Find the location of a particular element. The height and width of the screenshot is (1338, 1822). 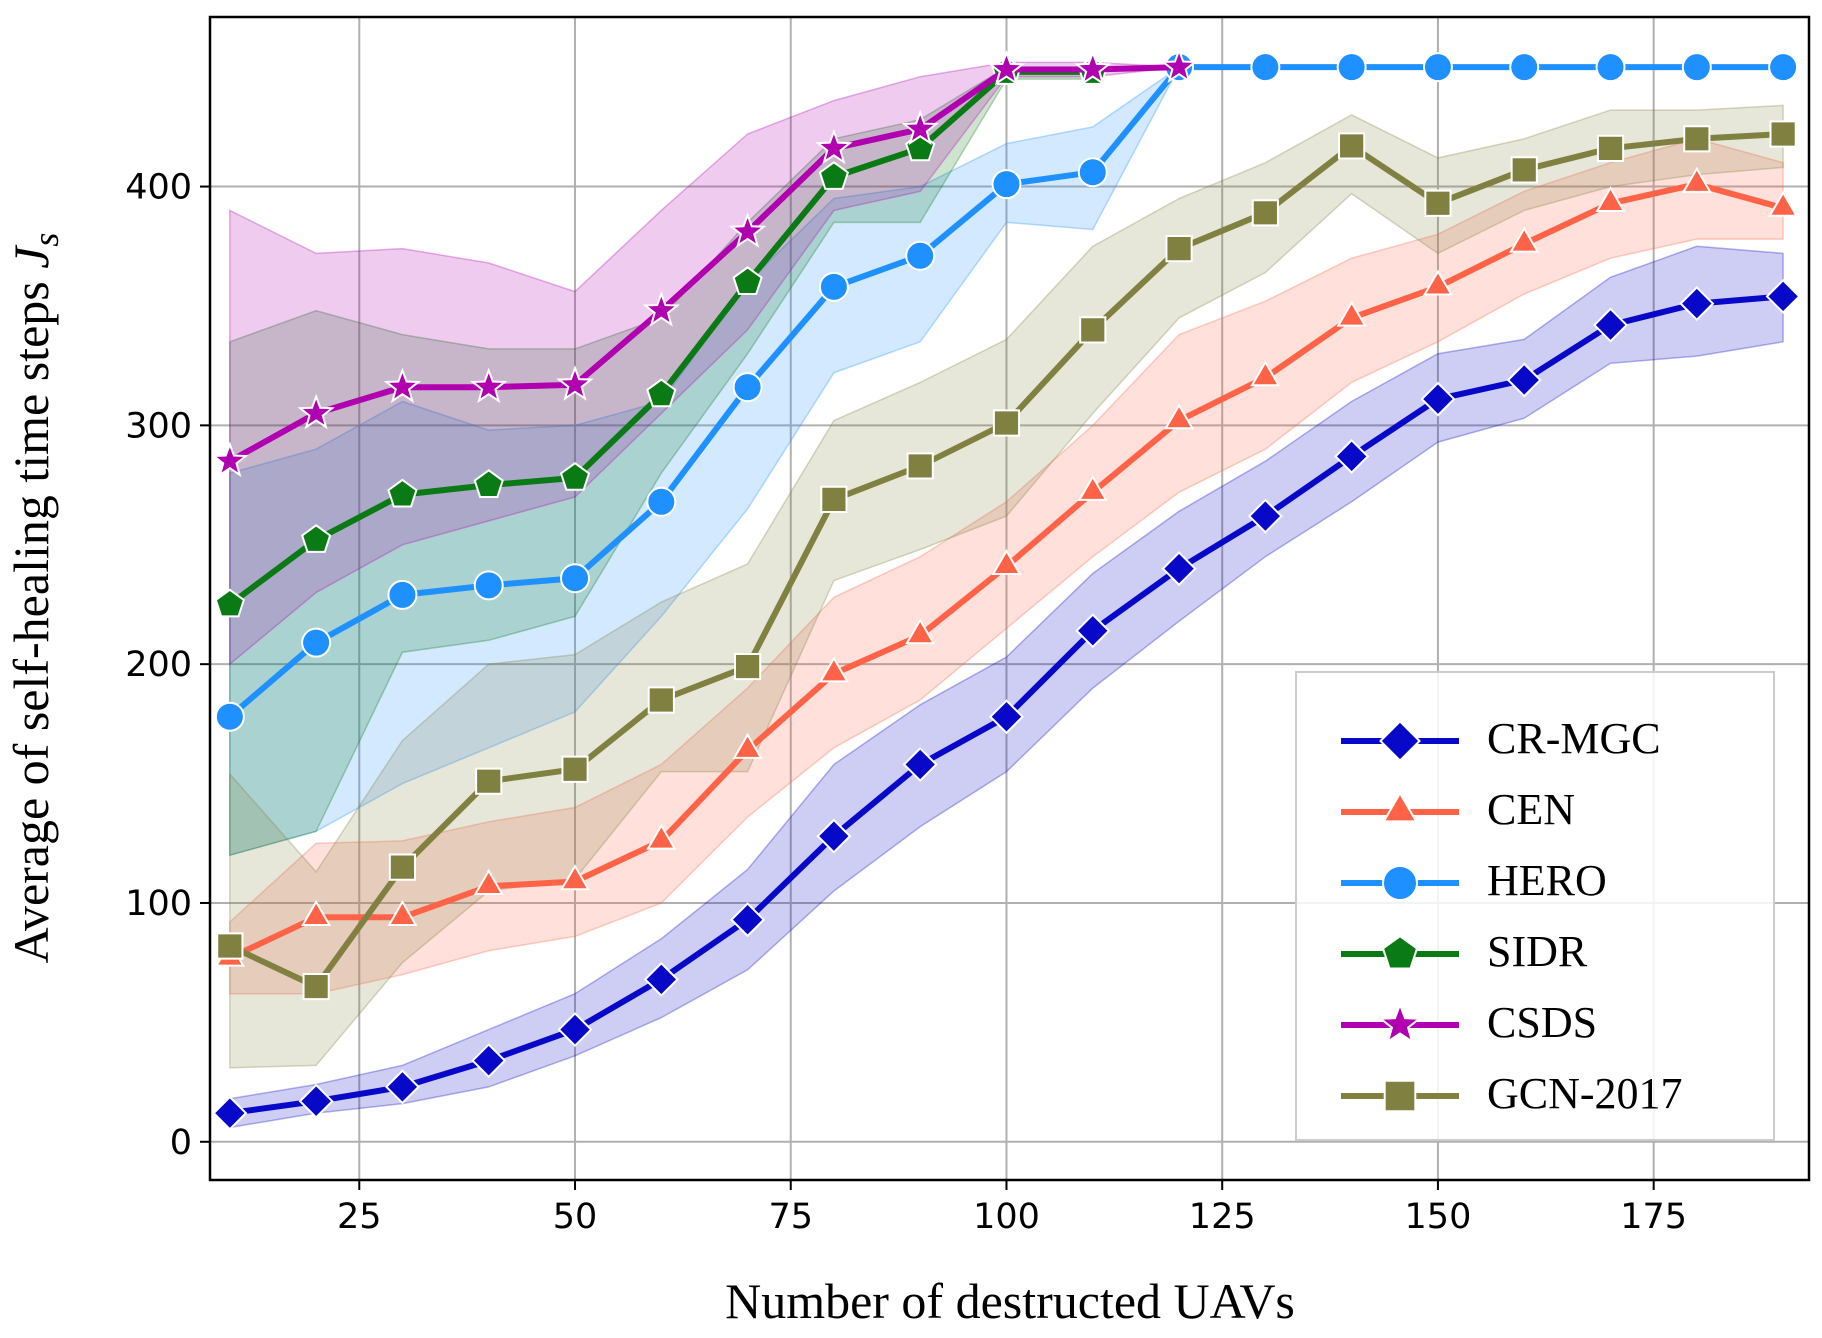

legend-label: CSDS is located at coordinates (1542, 1022).